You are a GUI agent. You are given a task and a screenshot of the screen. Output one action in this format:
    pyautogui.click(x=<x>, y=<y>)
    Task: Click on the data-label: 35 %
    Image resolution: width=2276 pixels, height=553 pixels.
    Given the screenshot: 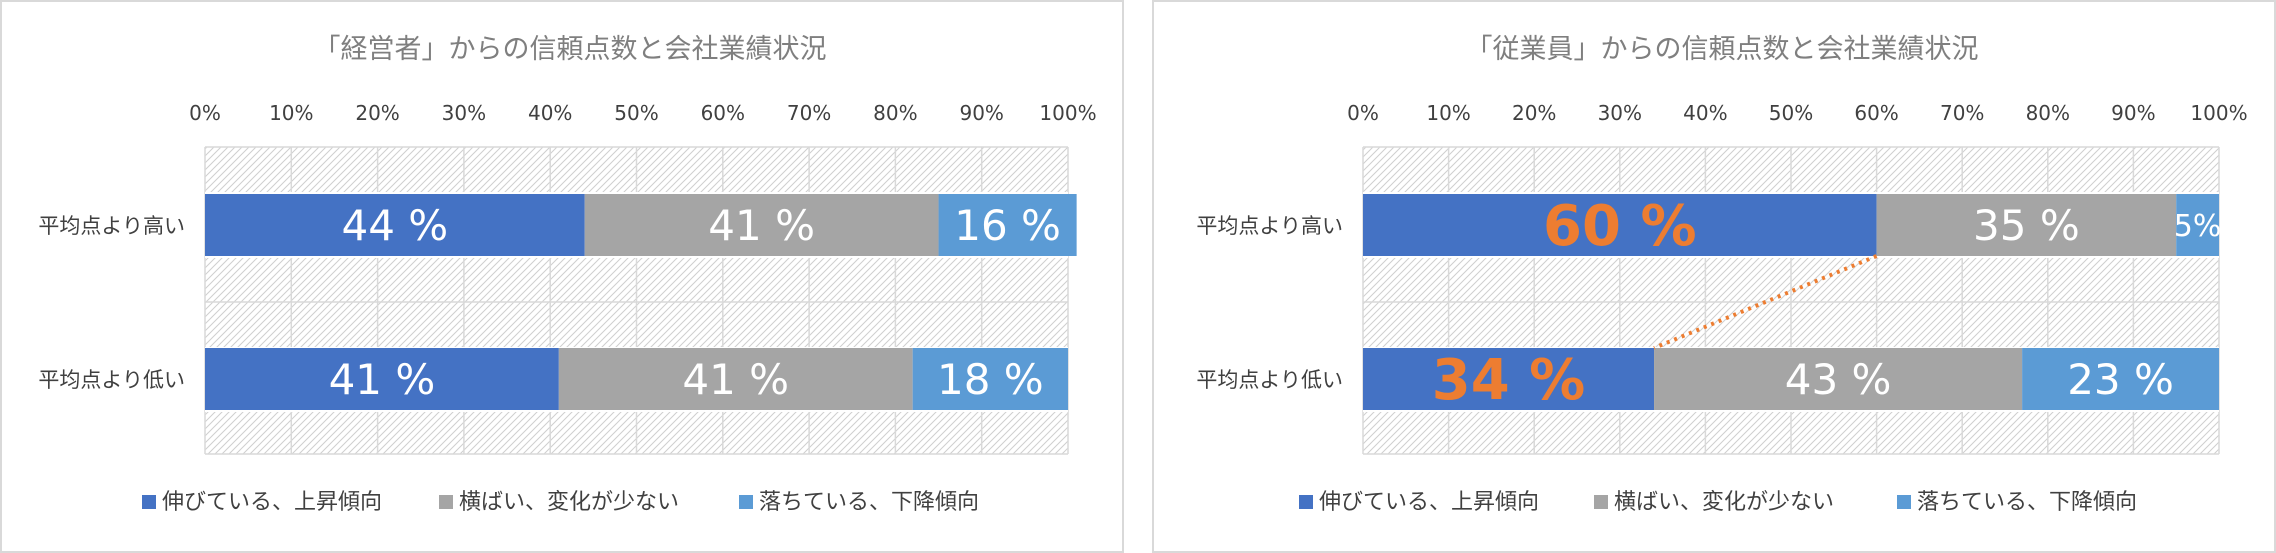 What is the action you would take?
    pyautogui.click(x=2026, y=225)
    